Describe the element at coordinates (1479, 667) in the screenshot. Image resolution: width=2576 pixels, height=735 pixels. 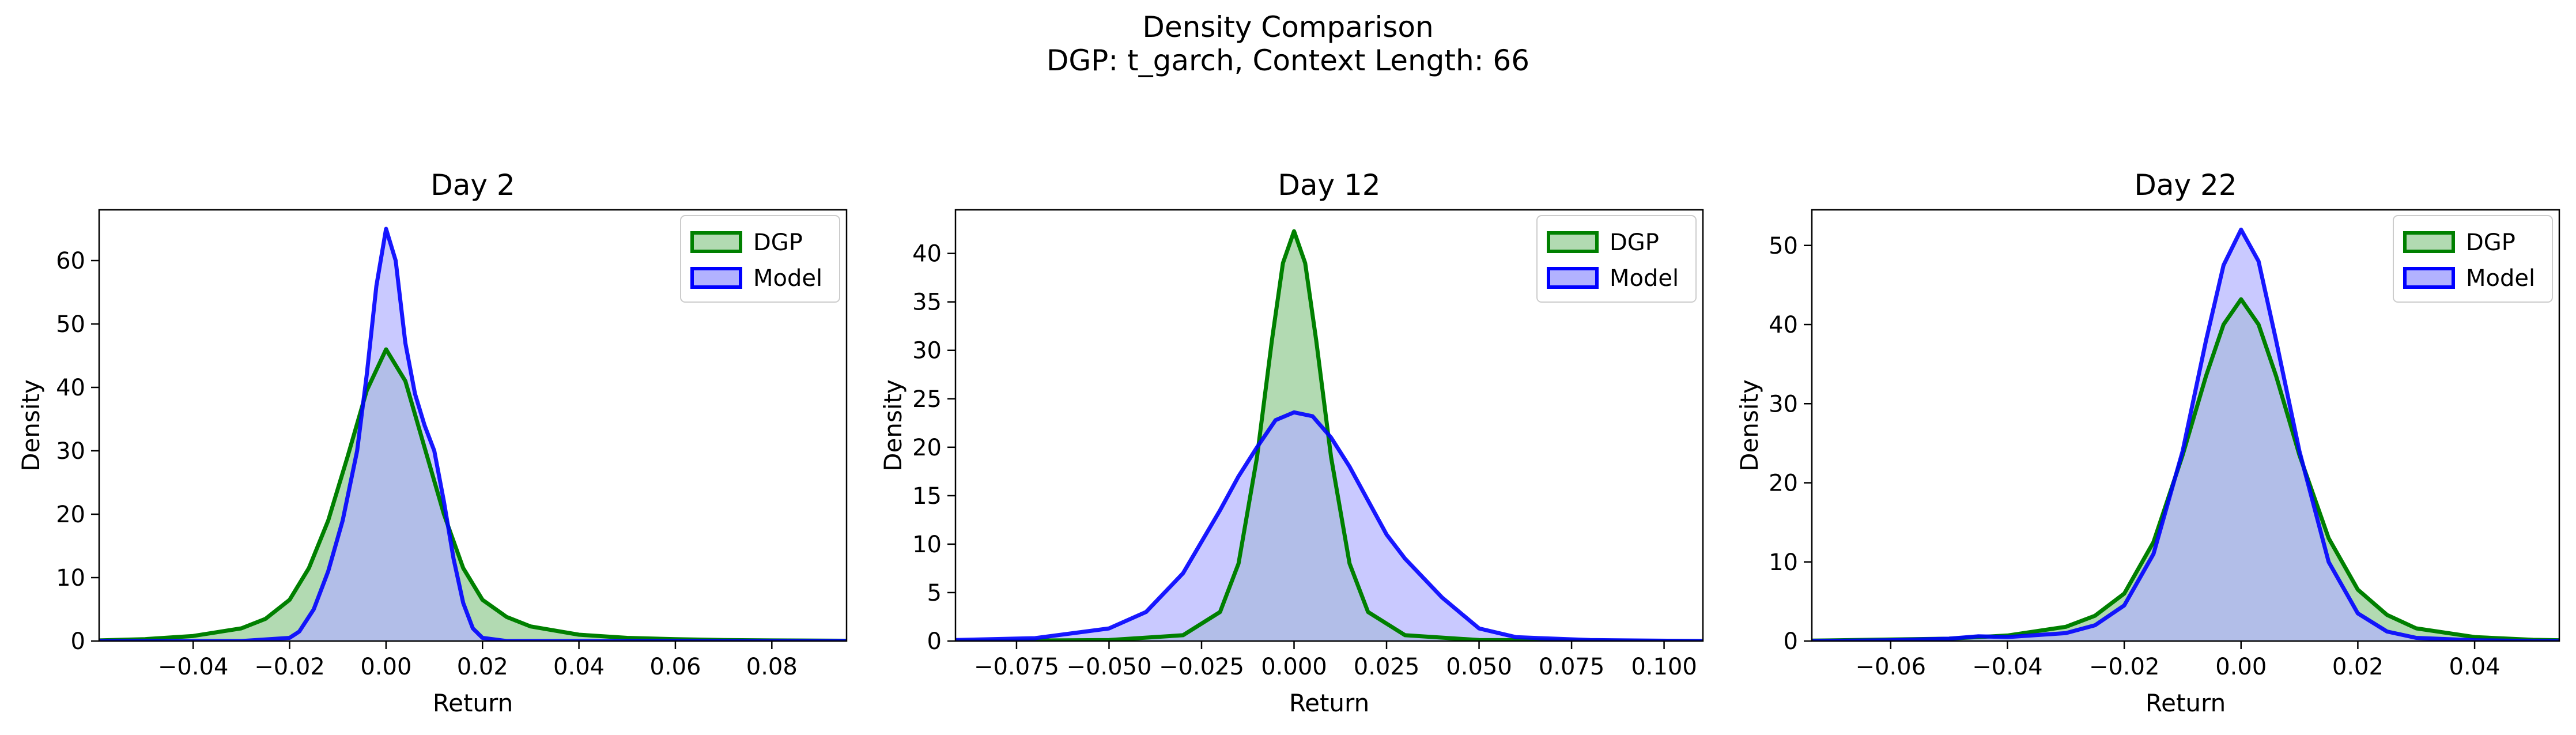
I see `x-tick-label: 0.050` at that location.